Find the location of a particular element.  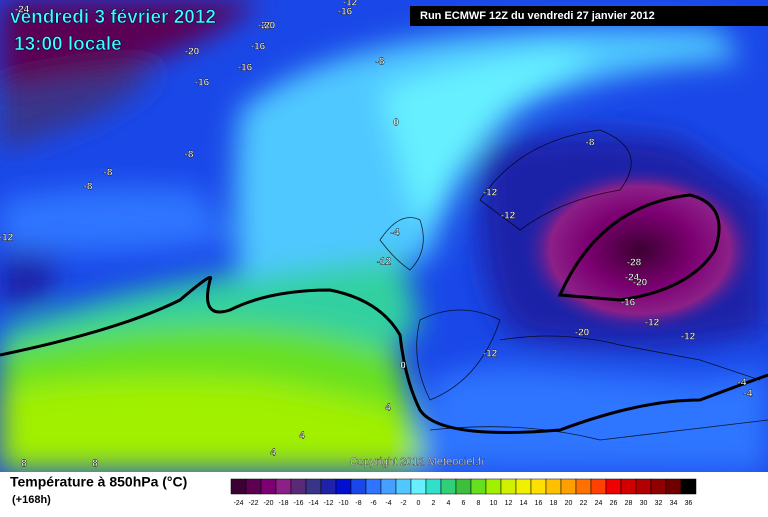

run-banner is located at coordinates (589, 16).